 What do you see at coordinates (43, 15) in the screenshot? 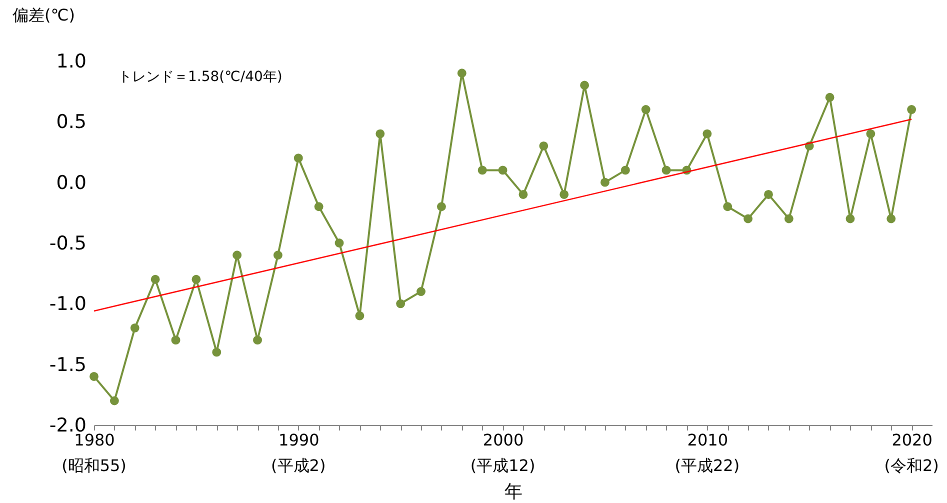
I see `y-axis-title: 偏差(℃)` at bounding box center [43, 15].